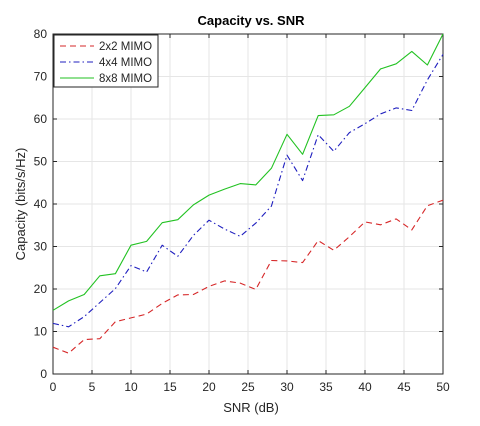 Image resolution: width=480 pixels, height=426 pixels. What do you see at coordinates (251, 407) in the screenshot?
I see `x-axis-label: SNR (dB)` at bounding box center [251, 407].